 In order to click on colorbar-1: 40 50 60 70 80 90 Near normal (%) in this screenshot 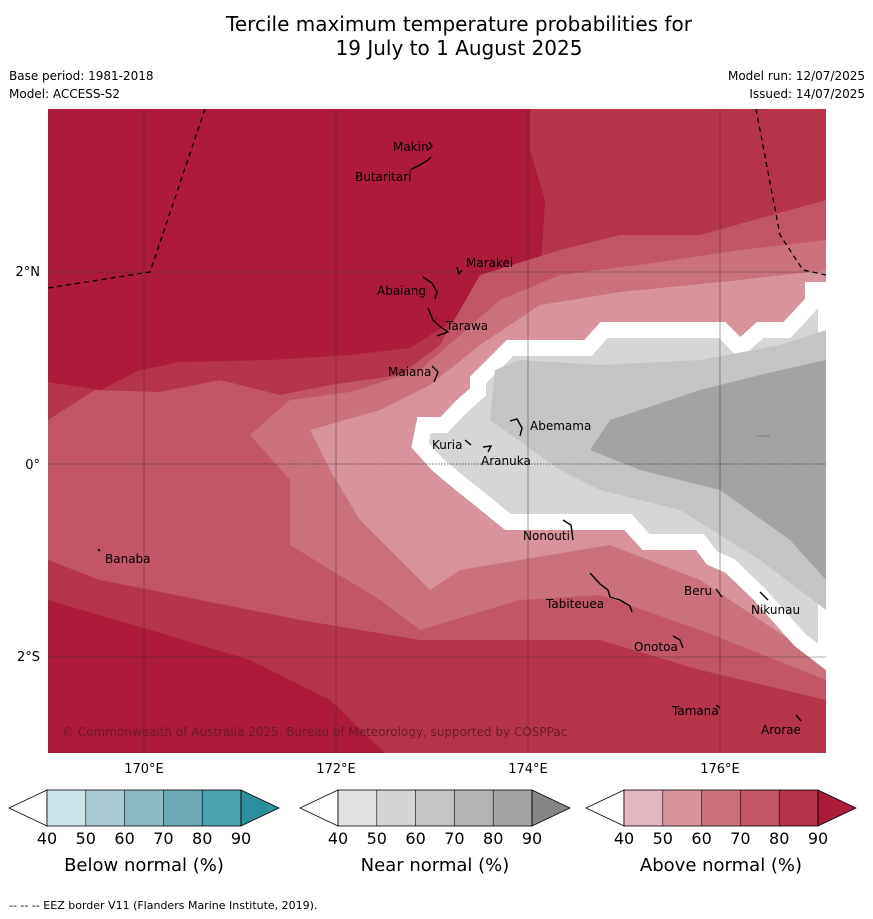, I will do `click(435, 832)`.